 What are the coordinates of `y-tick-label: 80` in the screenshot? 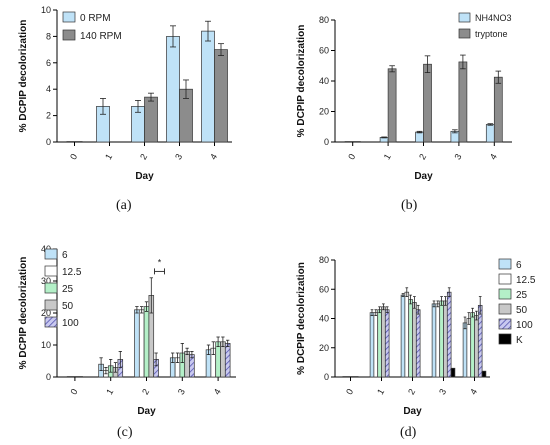 It's located at (324, 260).